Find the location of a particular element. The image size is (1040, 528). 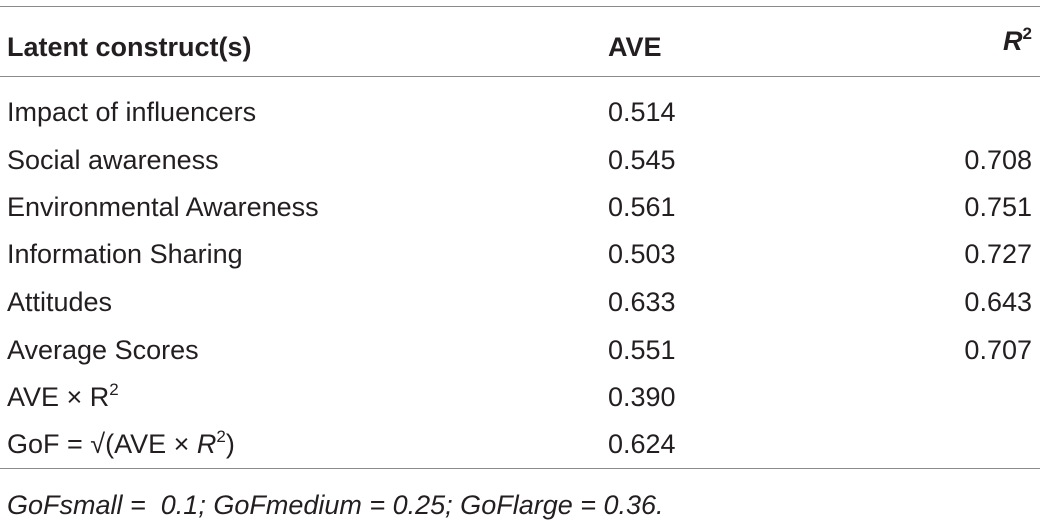

square-root-icon: √ is located at coordinates (98, 444).